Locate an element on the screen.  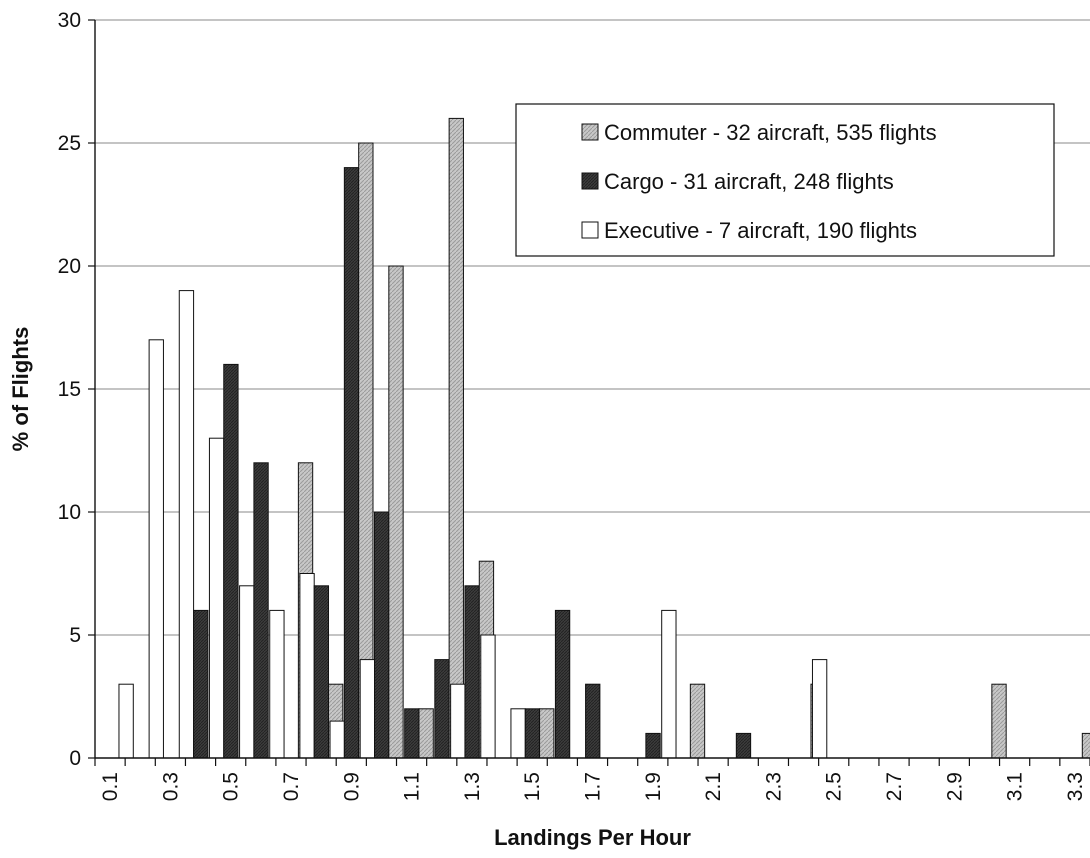
x-tick-label: 1.9 is located at coordinates (653, 786).